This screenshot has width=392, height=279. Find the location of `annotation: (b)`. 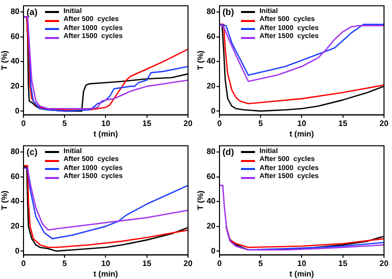

annotation: (b) is located at coordinates (228, 11).